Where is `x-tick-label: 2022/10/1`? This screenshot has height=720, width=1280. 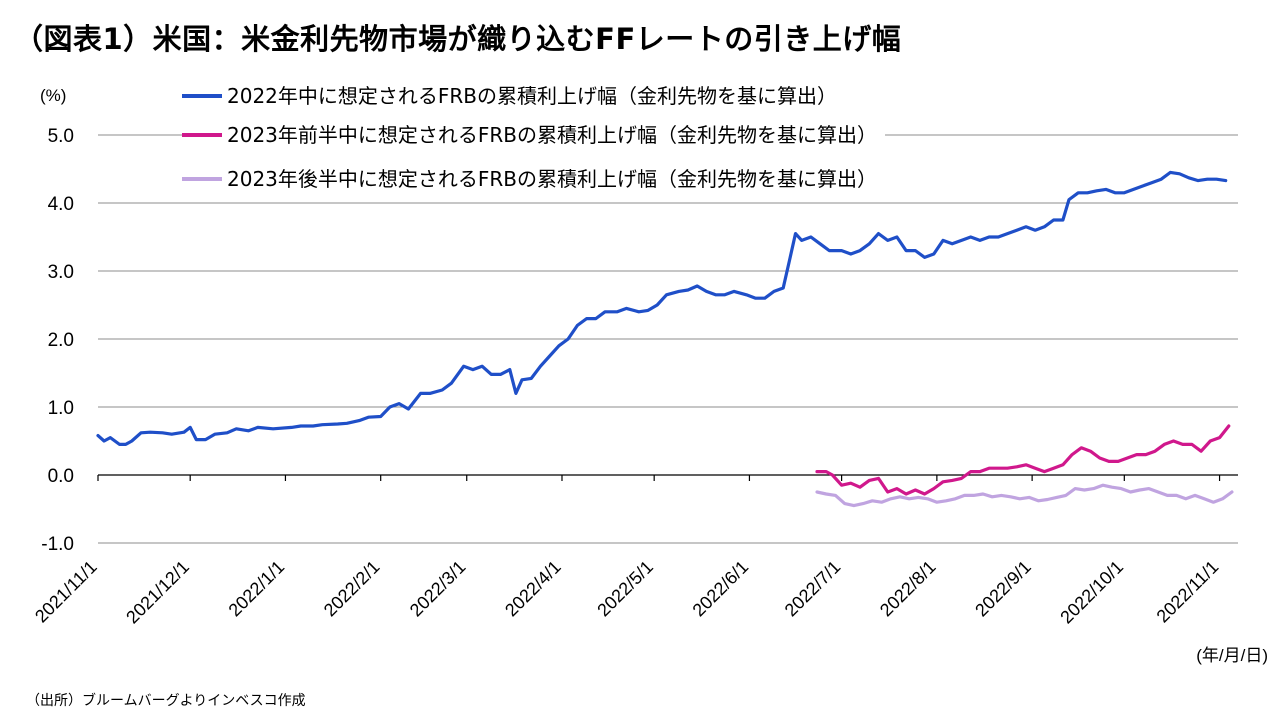 x-tick-label: 2022/10/1 is located at coordinates (1091, 592).